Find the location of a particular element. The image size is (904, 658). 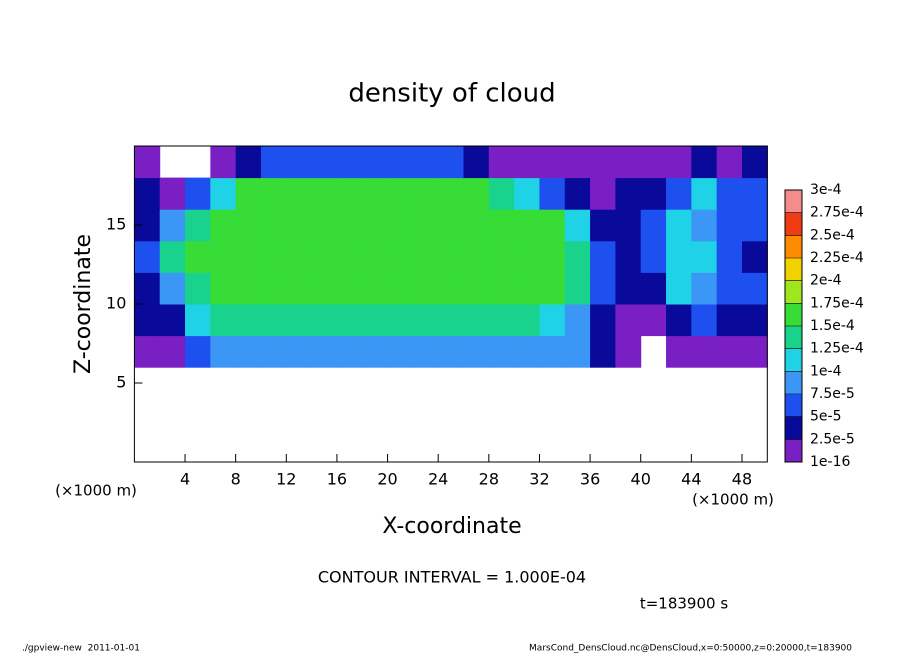

colorbar-label: 2.75e-4 is located at coordinates (837, 213).